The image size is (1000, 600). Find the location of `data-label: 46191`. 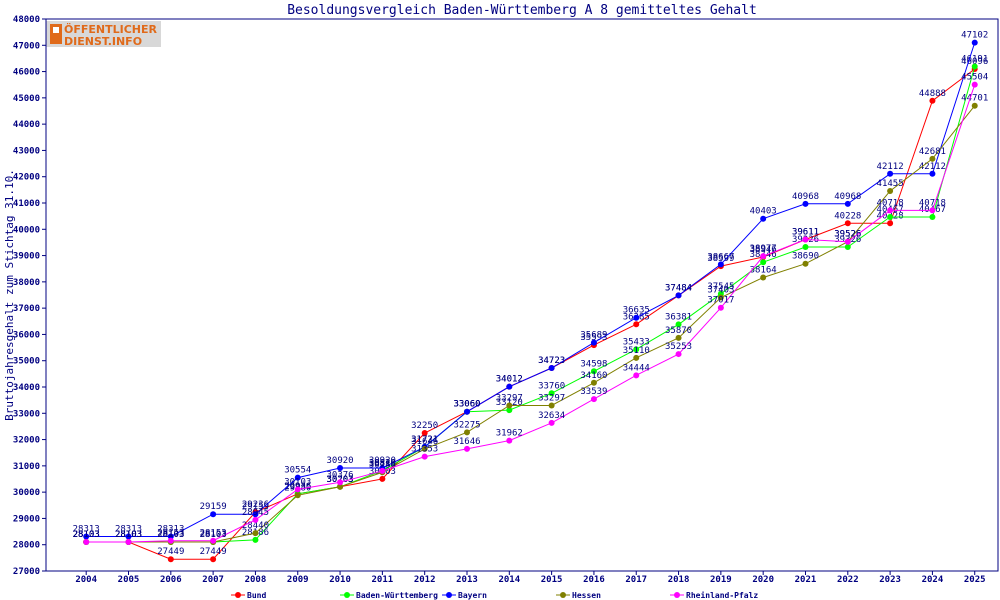

data-label: 46191 is located at coordinates (974, 60).